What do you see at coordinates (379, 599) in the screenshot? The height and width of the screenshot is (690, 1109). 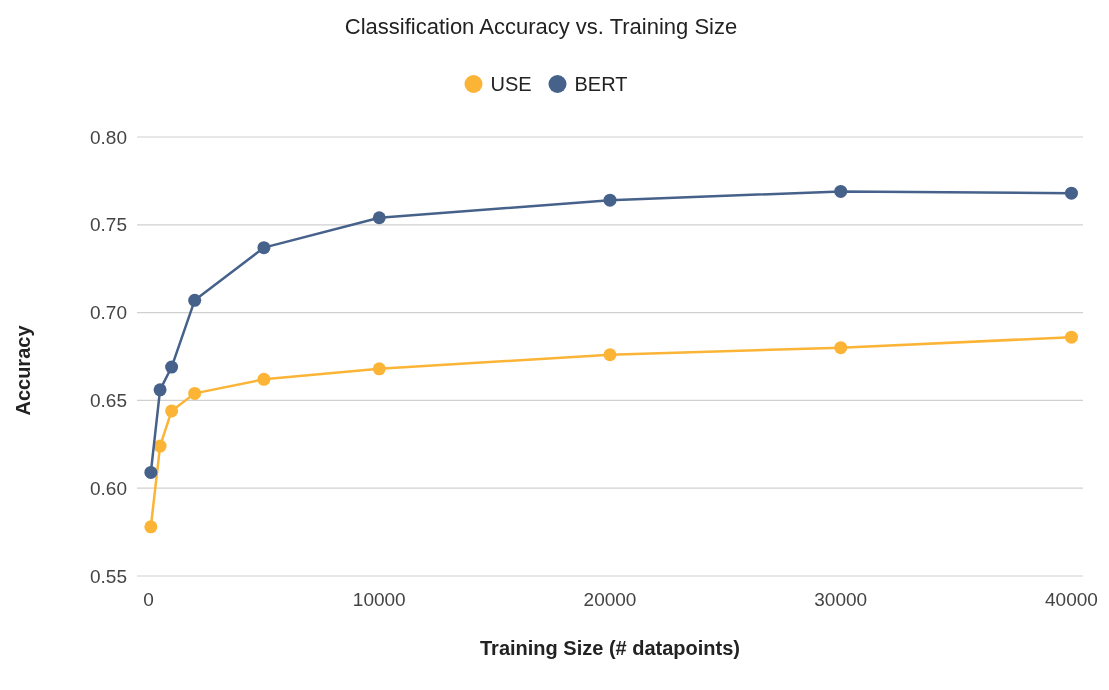 I see `x-tick-label: 10000` at bounding box center [379, 599].